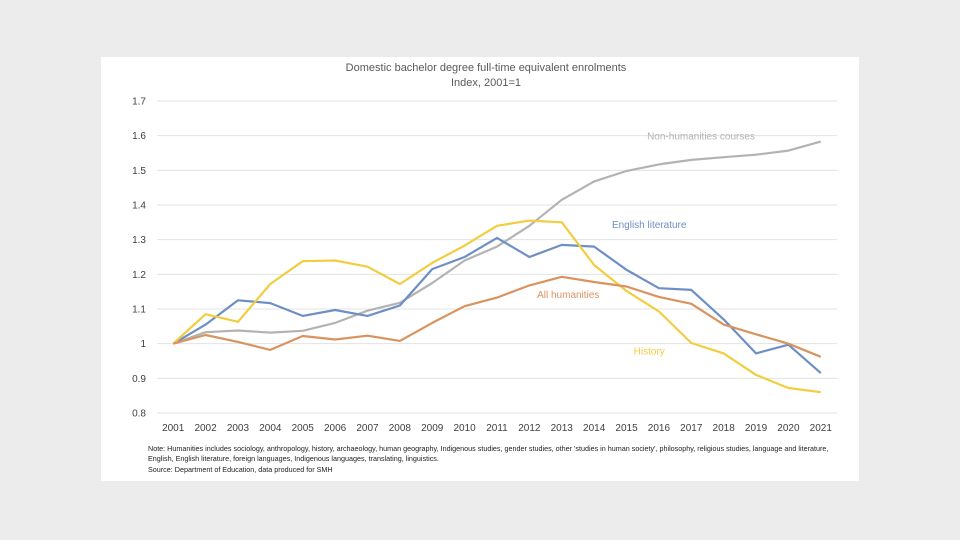 This screenshot has width=960, height=540. I want to click on y-tick-label: 0.8, so click(139, 414).